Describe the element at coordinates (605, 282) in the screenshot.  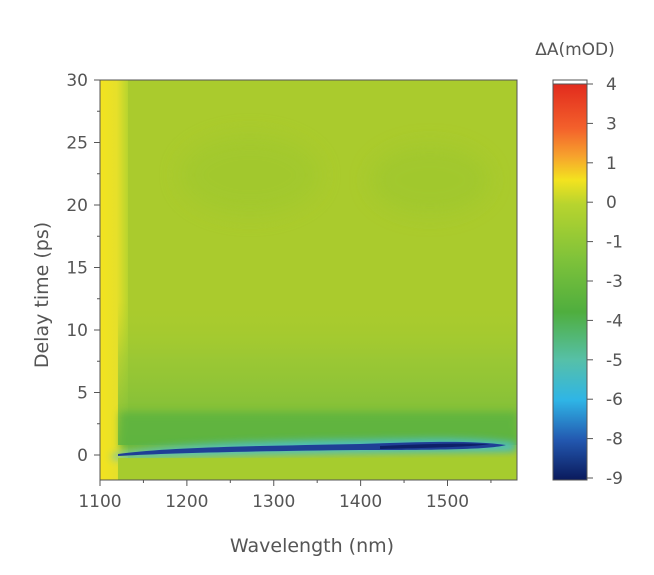
I see `colorbar-ticks: 4 3 1 0 -1 -3 -4 -5 -6 -8 -9` at that location.